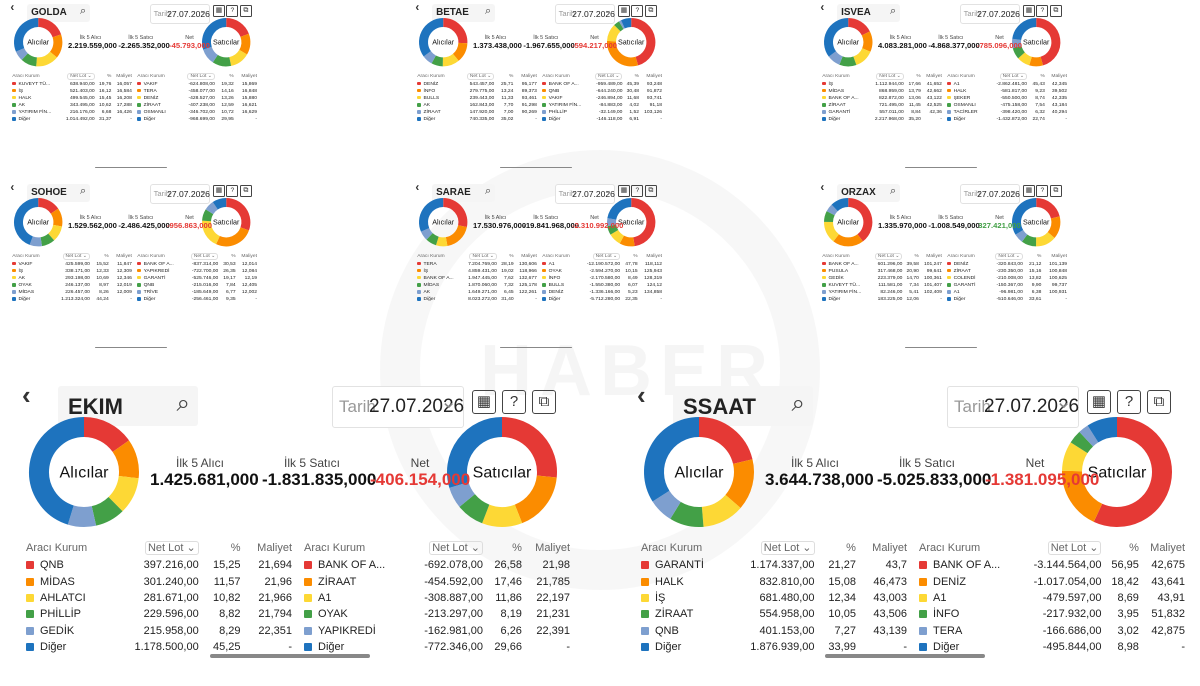 The width and height of the screenshot is (1200, 686). What do you see at coordinates (882, 84) in the screenshot?
I see `table-row: İŞ 1.112.944,00 17,66 41,652` at bounding box center [882, 84].